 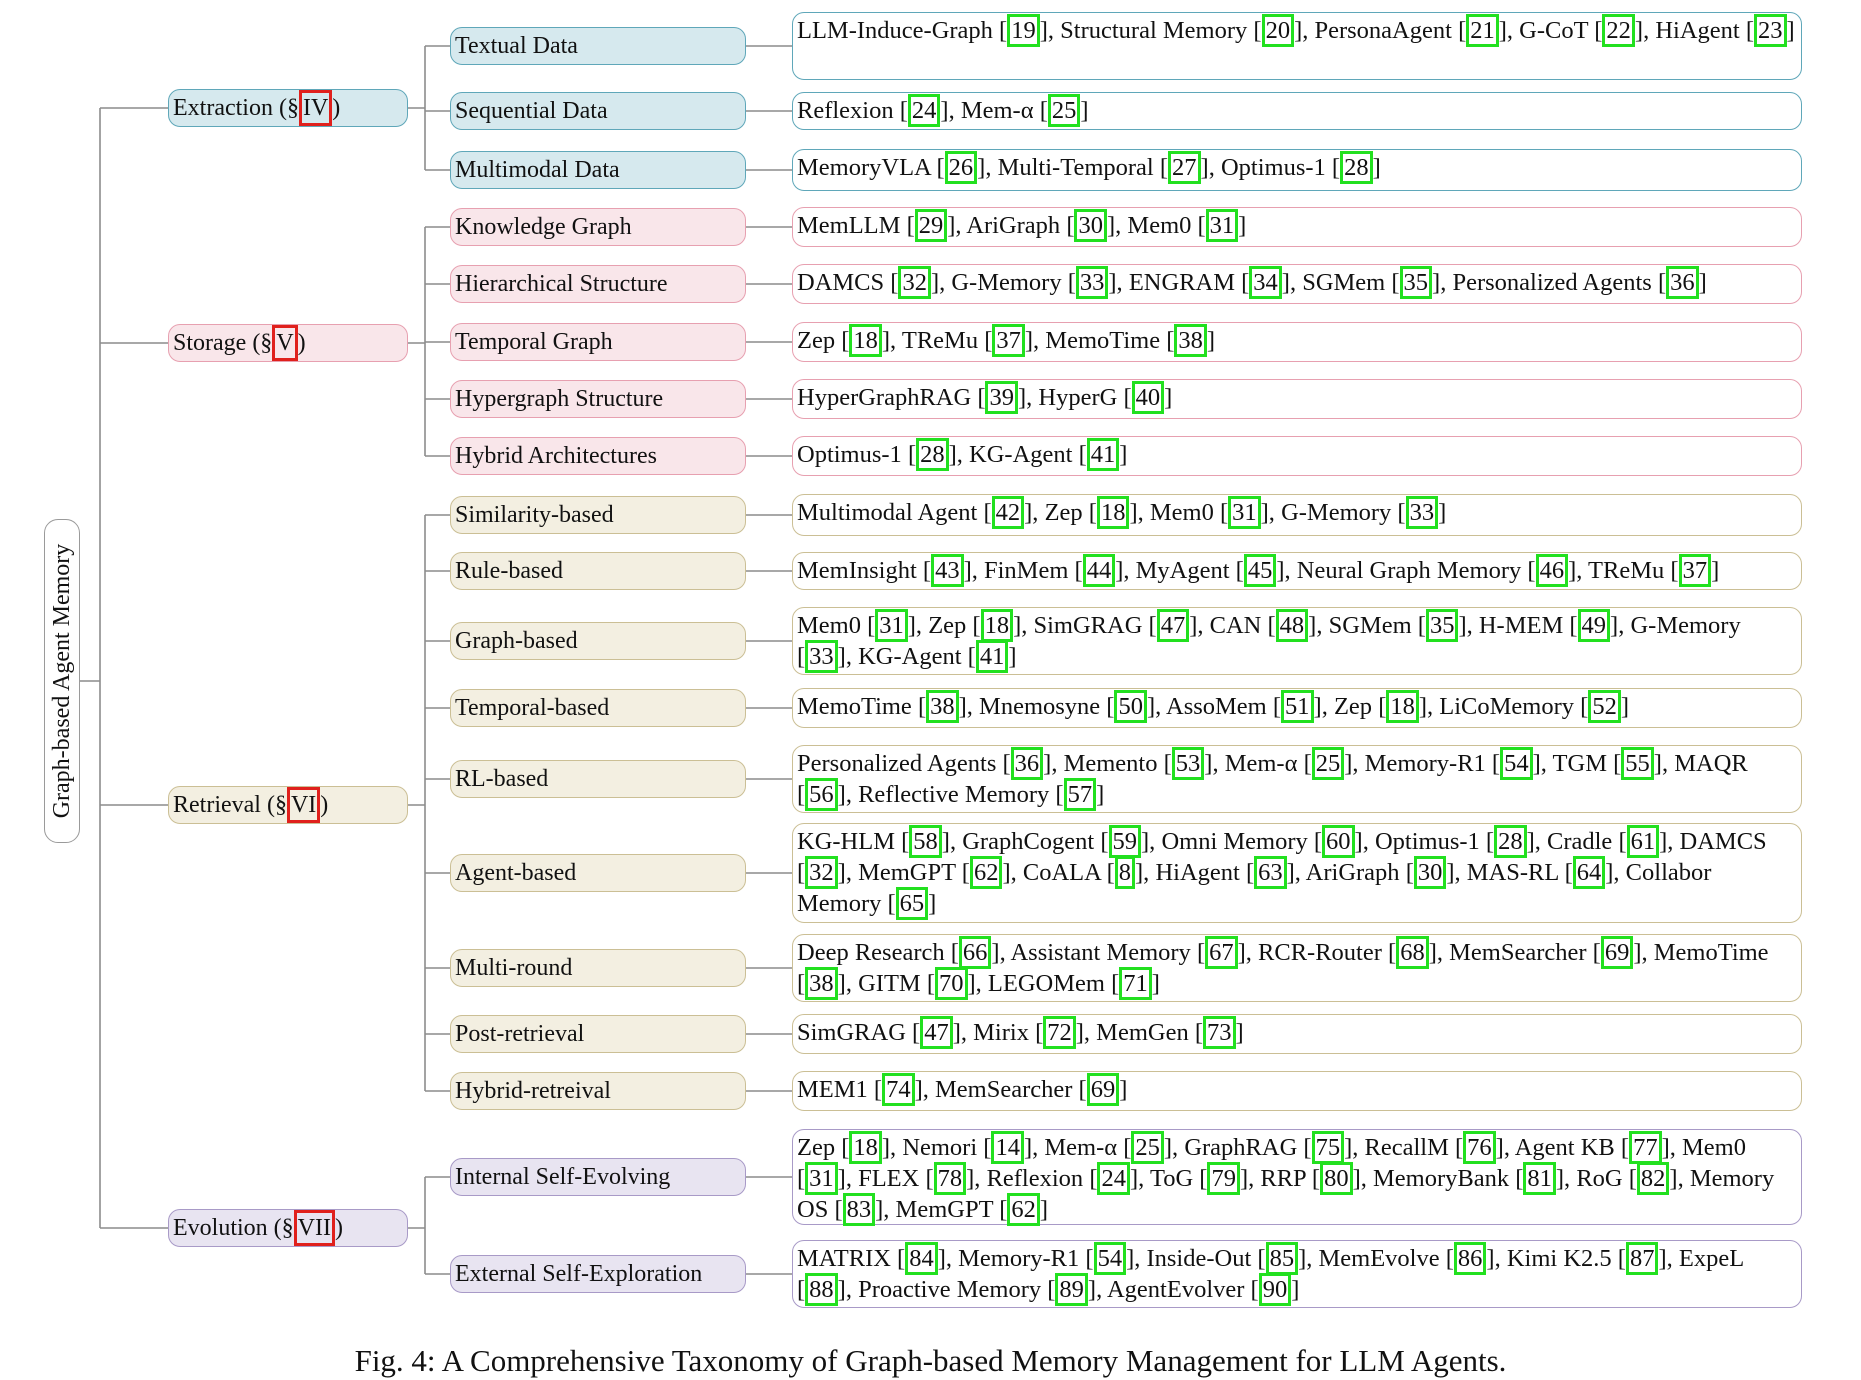 I want to click on citation-ref: 78, so click(x=950, y=1178).